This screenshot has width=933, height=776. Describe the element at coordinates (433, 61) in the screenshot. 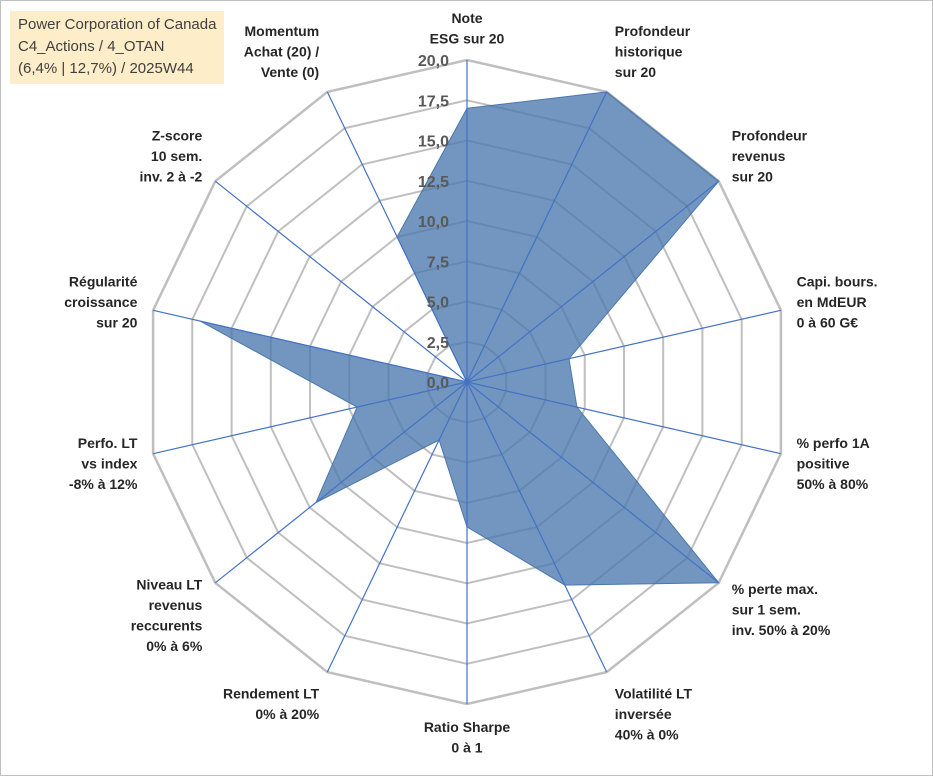

I see `tick-label: 20,0` at that location.